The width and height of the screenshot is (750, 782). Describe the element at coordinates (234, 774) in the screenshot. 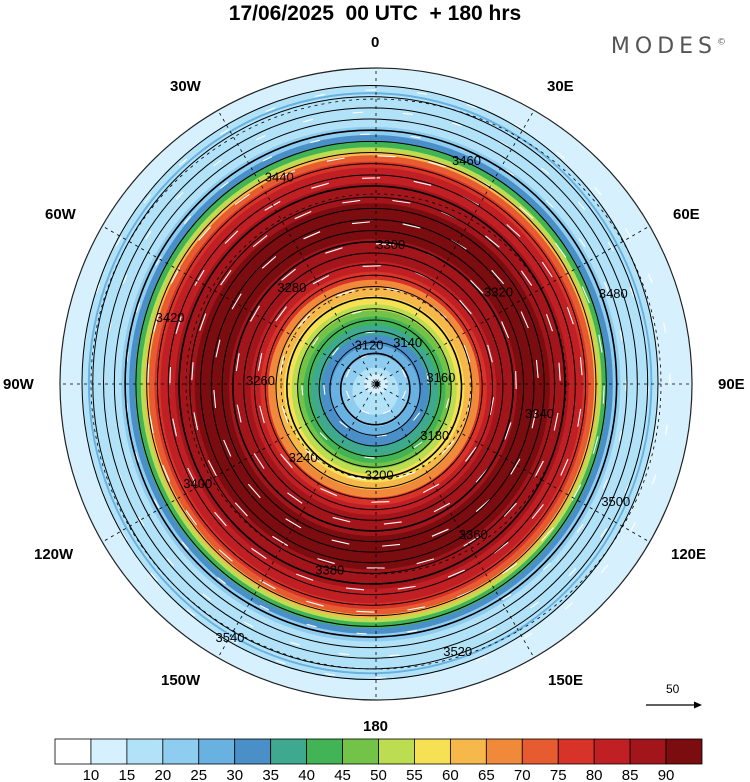

I see `colorbar-tick-label: 30` at that location.